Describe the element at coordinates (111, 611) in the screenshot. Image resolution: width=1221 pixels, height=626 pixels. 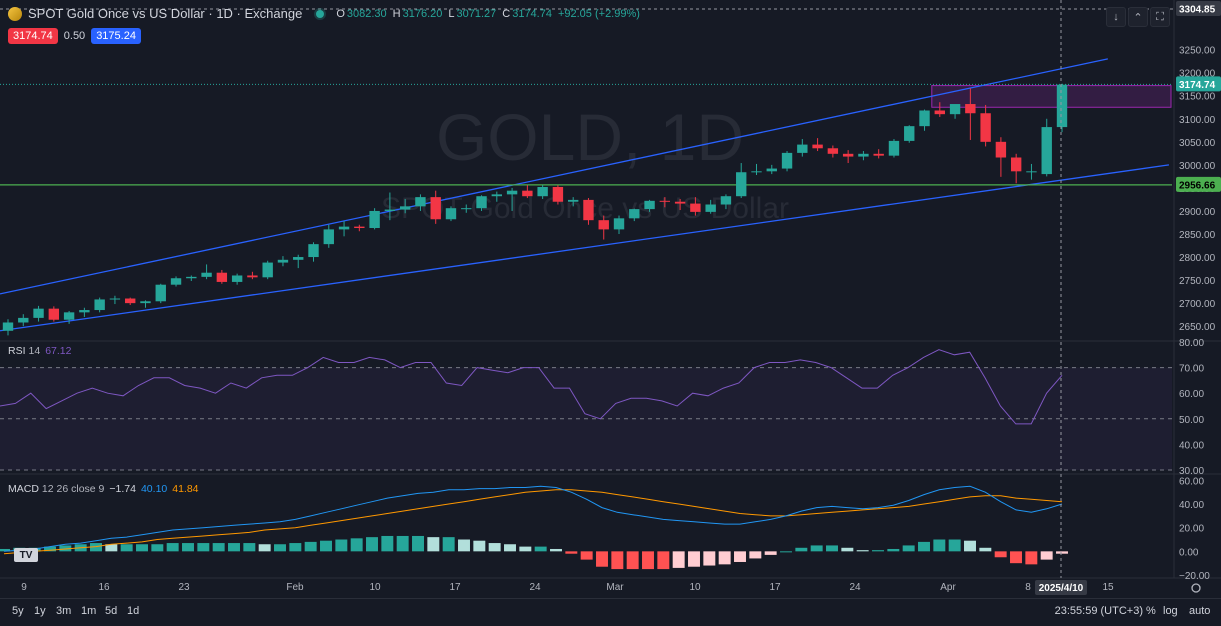
I see `range-5d: 5d` at that location.